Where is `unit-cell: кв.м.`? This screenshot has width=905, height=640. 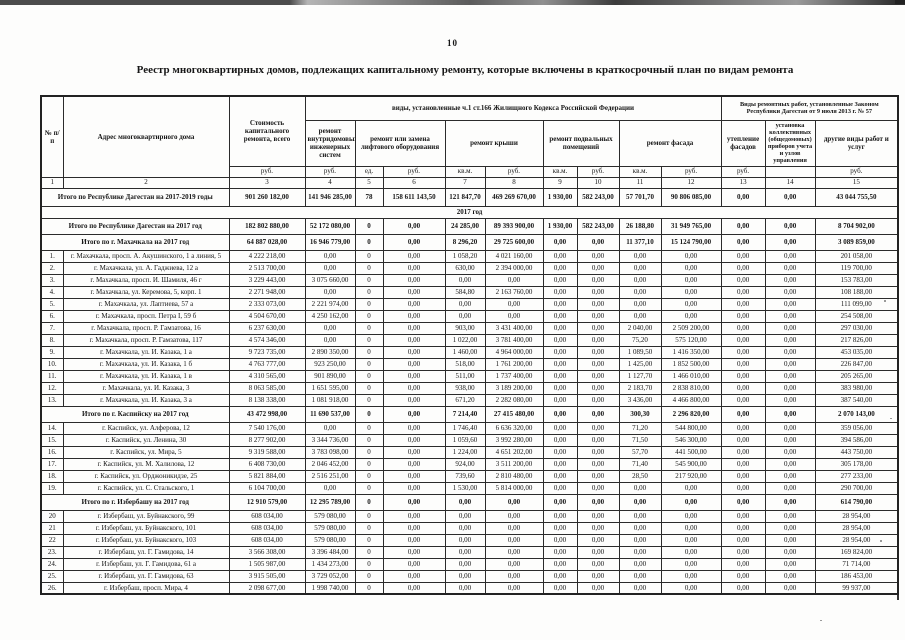
unit-cell: кв.м. is located at coordinates (640, 171).